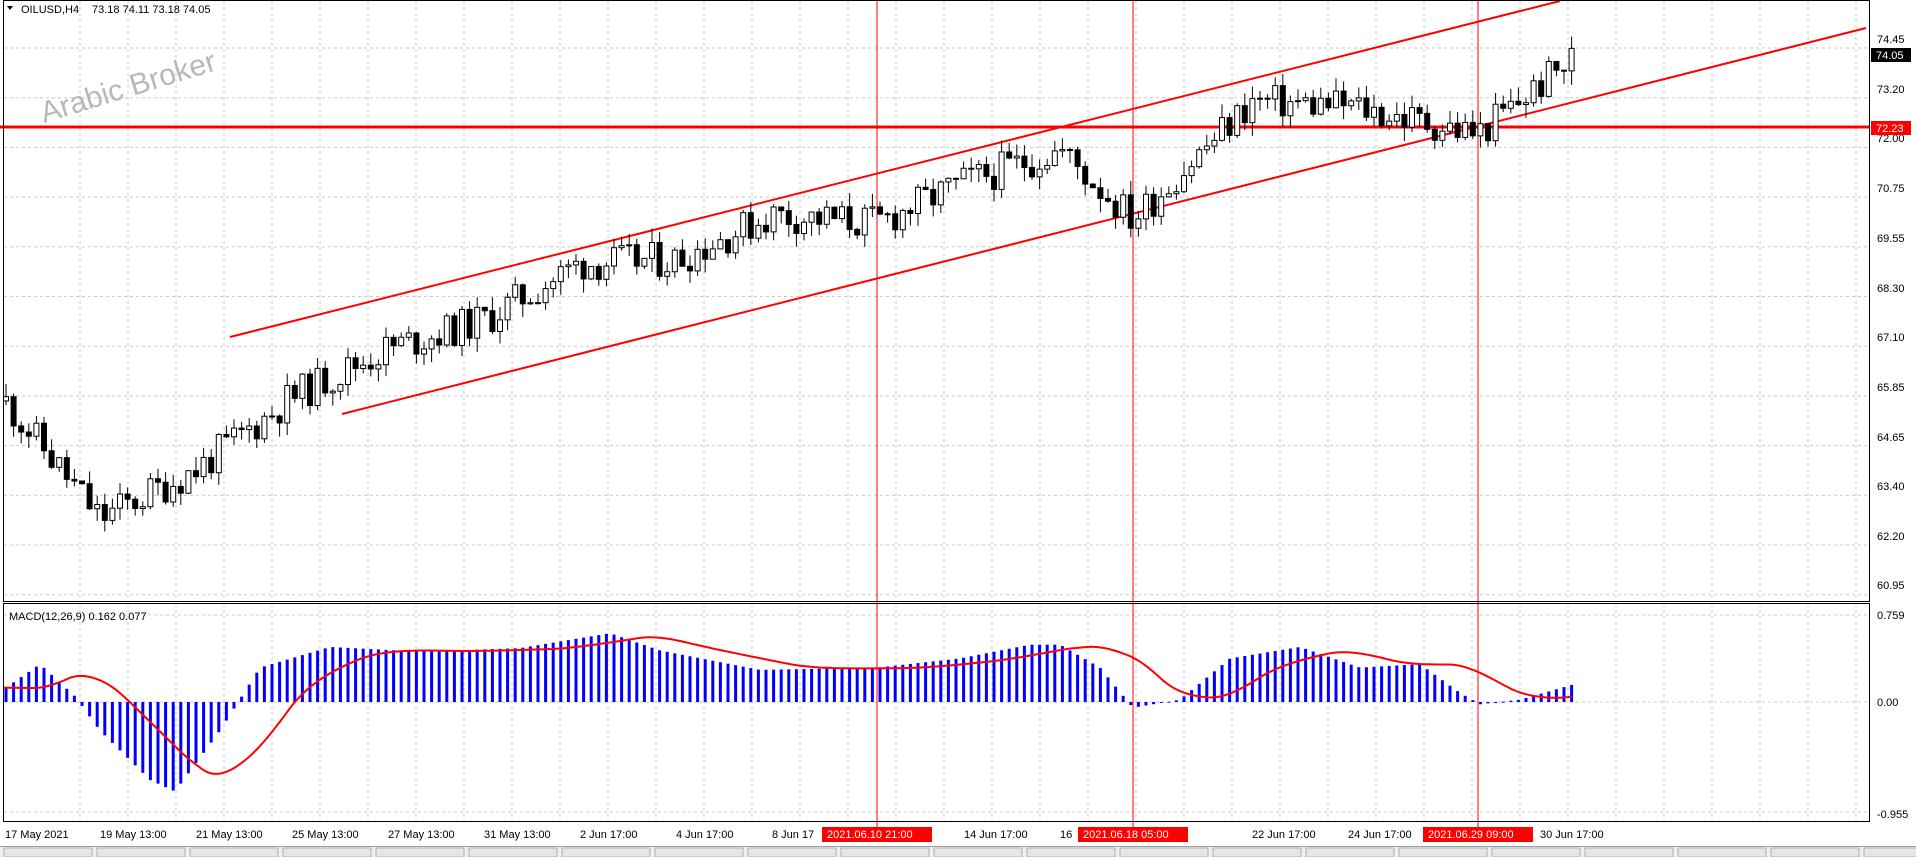  I want to click on time-tick: 25 May 13:00, so click(325, 835).